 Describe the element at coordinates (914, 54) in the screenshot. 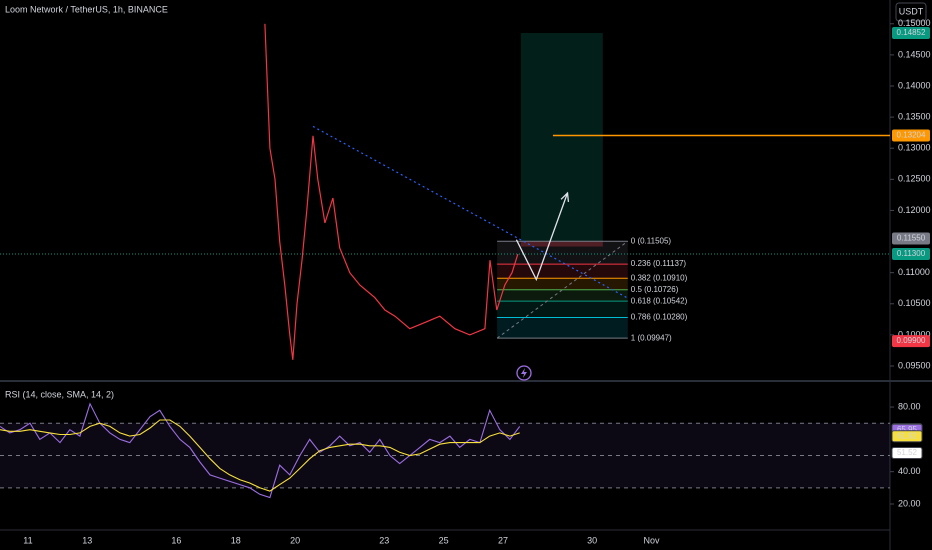

I see `y-tick-label: 0.14500` at that location.